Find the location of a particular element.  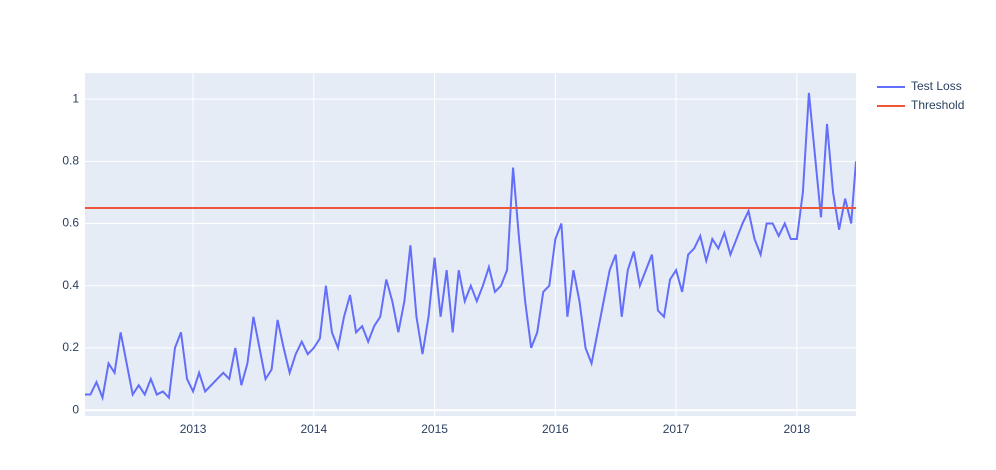

x-tick-label: 2016 is located at coordinates (555, 429).